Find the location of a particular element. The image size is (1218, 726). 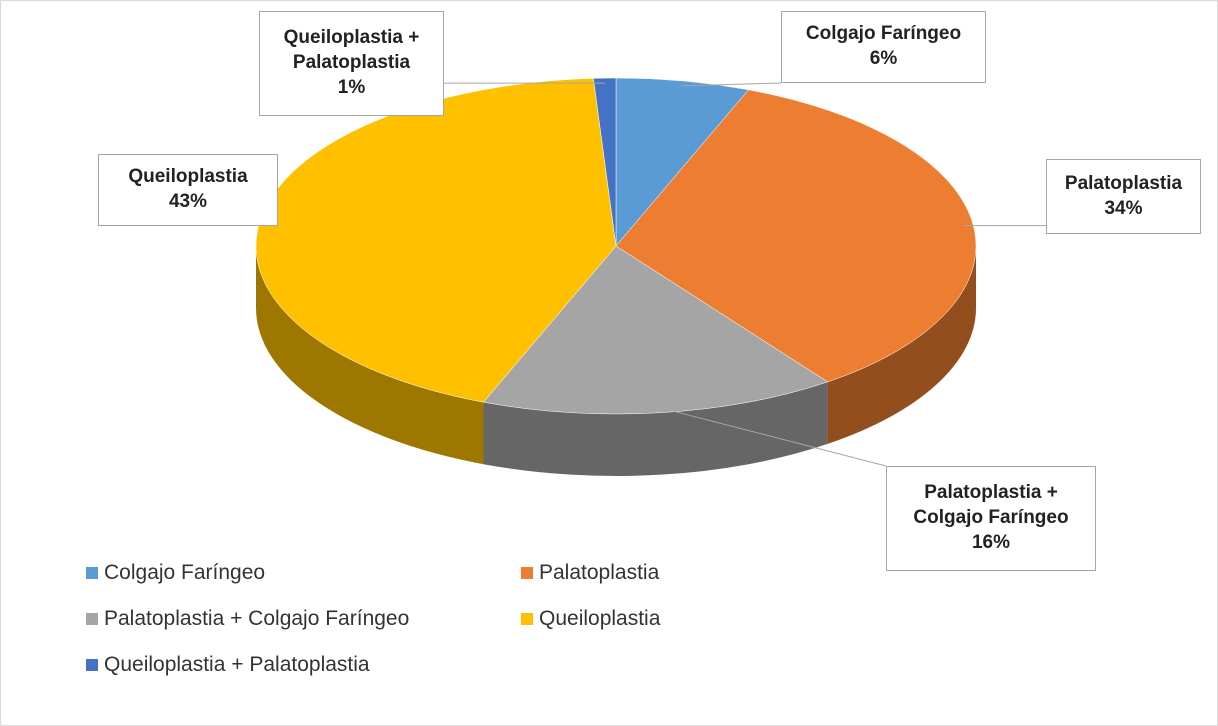

legend-label: Queiloplastia + Palatoplastia is located at coordinates (237, 664).